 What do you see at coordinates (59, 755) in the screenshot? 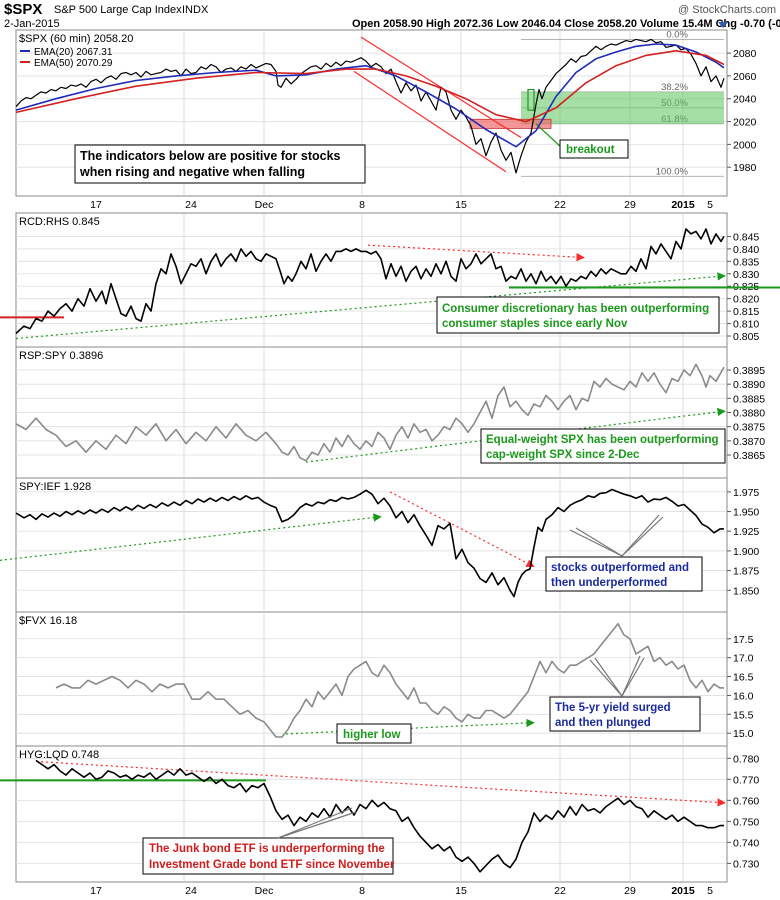
I see `panel-title: HYG:LQD 0.748` at bounding box center [59, 755].